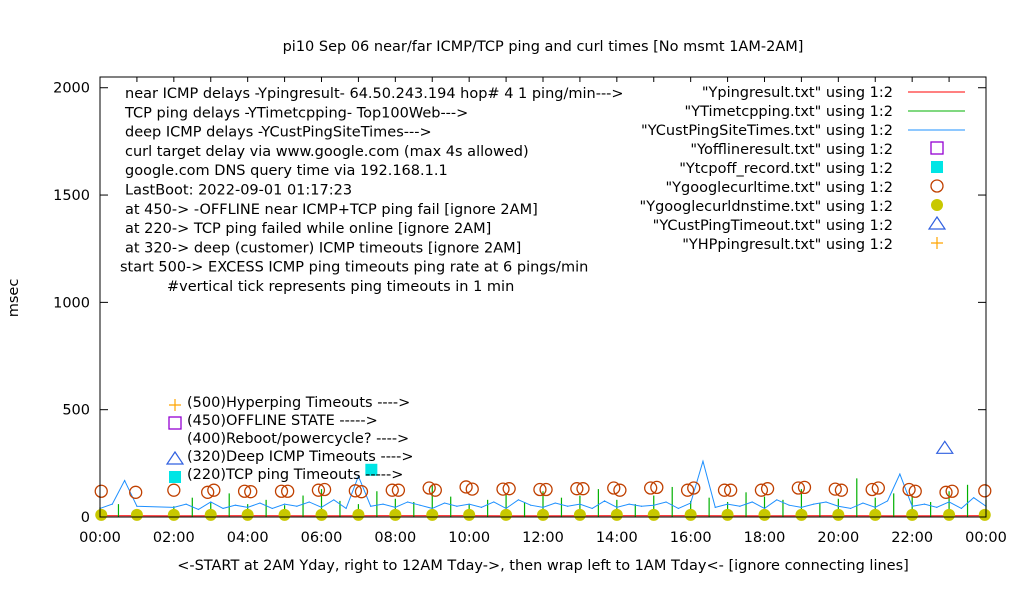  I want to click on note-line: deep ICMP delays -YCustPingSiteTimes--->, so click(278, 133).